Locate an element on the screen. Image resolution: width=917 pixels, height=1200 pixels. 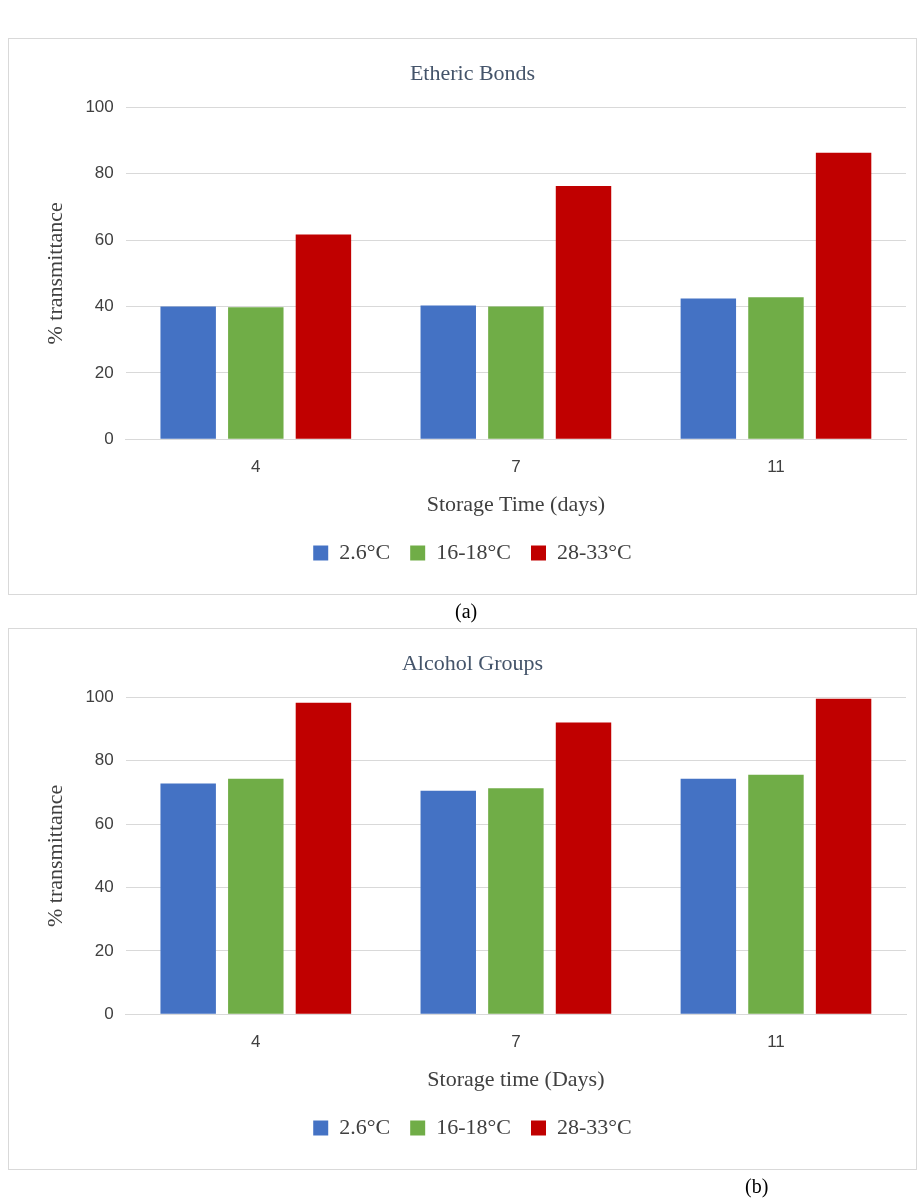
chart-title: Alcohol Groups is located at coordinates (472, 662).